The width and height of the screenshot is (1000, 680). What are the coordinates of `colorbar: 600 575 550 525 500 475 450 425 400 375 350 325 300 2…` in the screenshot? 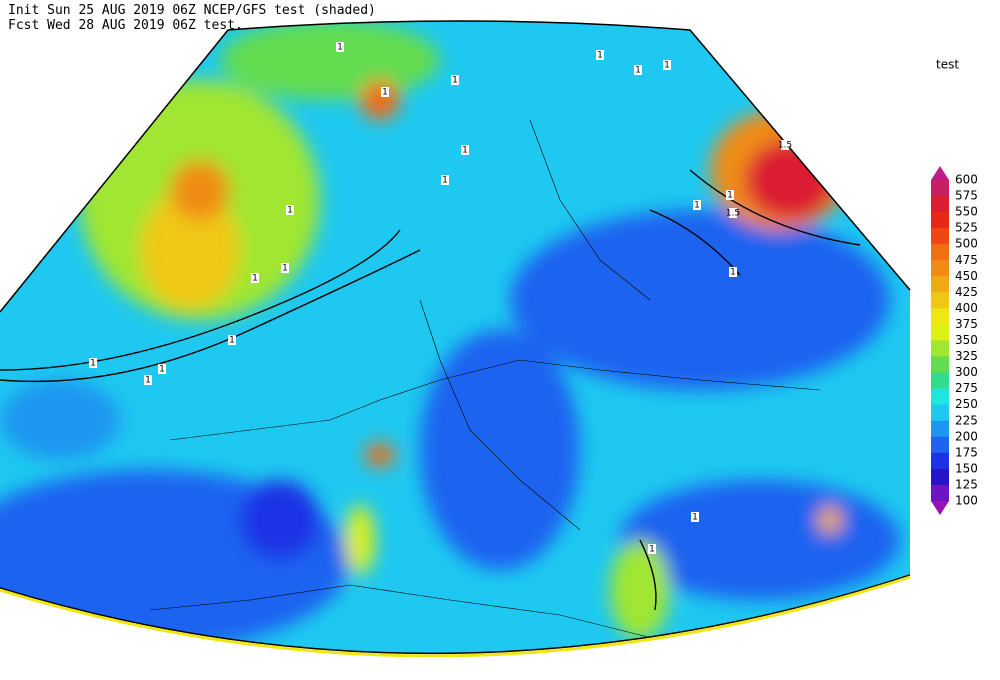 It's located at (954, 340).